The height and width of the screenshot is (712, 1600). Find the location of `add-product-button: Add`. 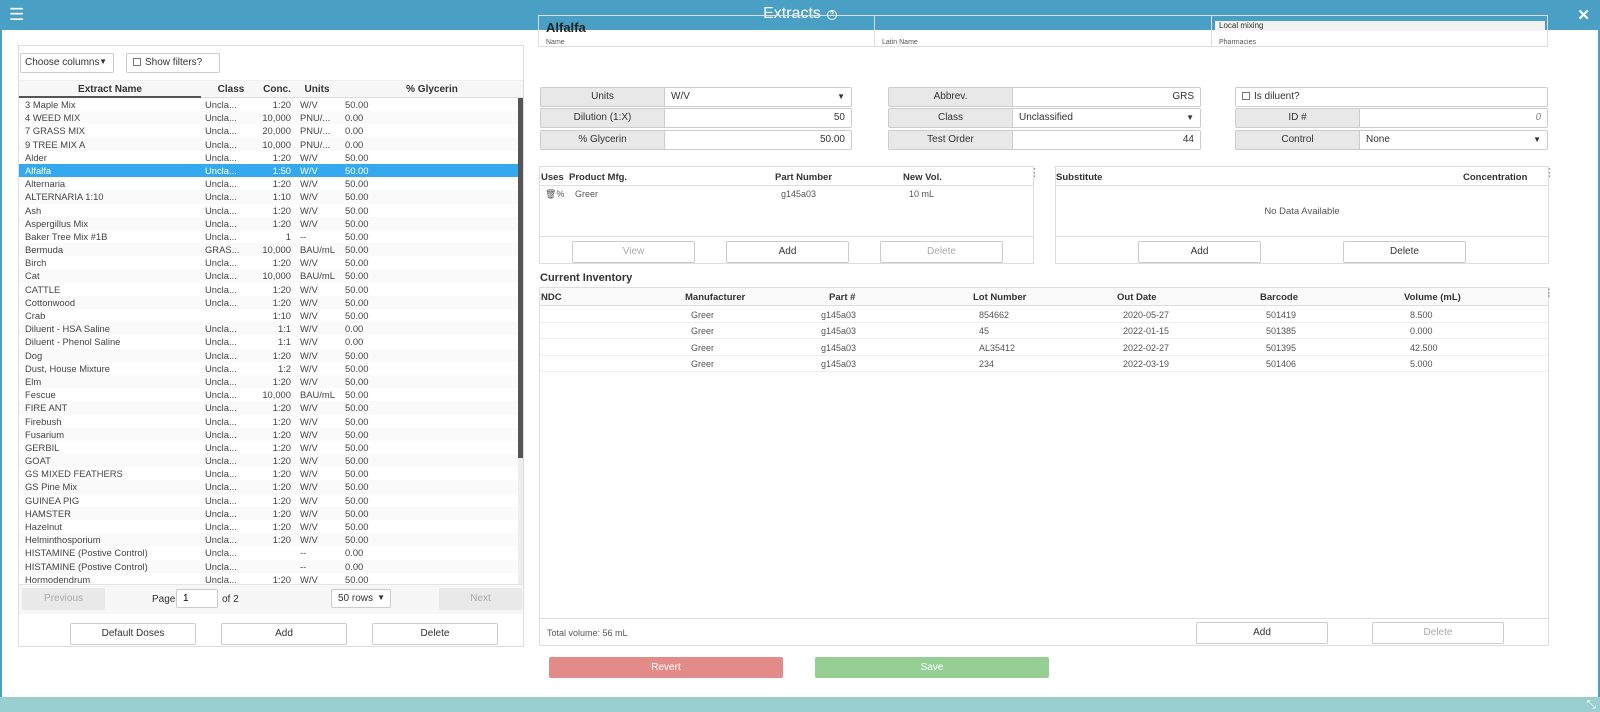

add-product-button: Add is located at coordinates (787, 252).